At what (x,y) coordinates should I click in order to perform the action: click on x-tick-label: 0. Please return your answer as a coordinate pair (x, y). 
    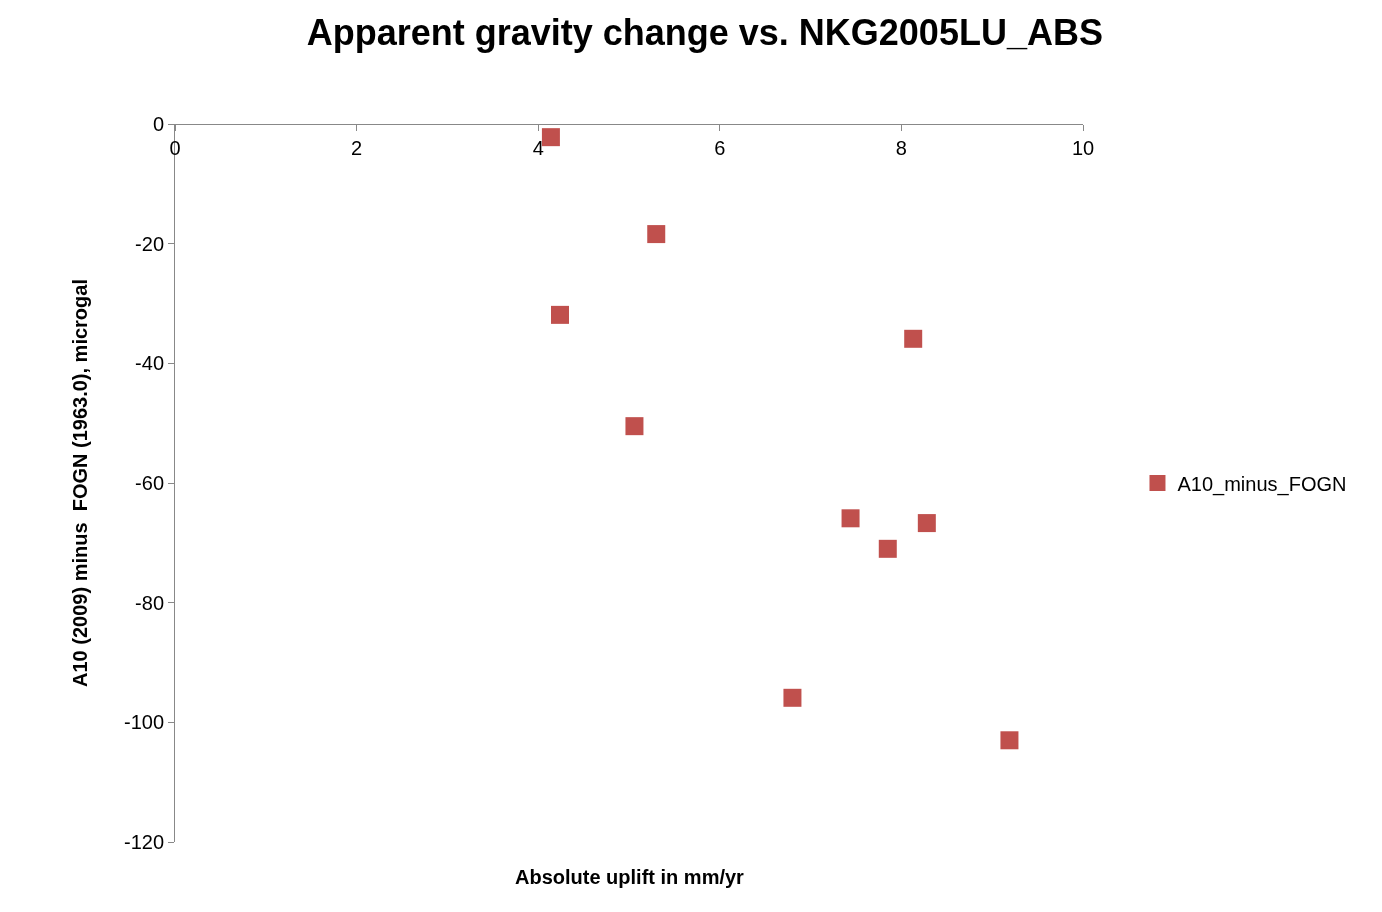
    Looking at the image, I should click on (175, 148).